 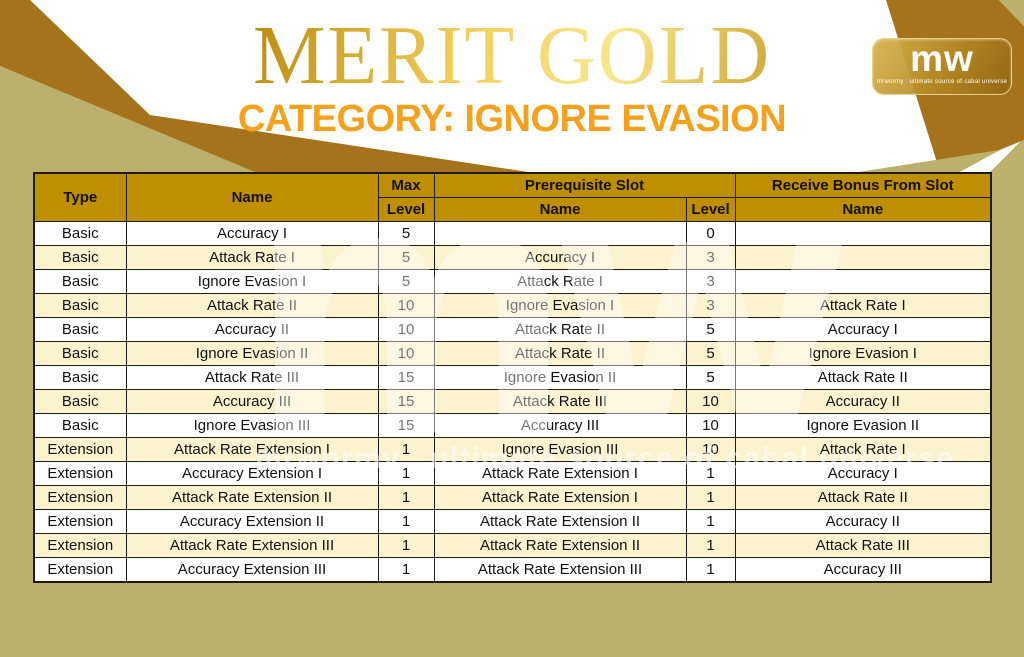 I want to click on cell-prereq-name: Ignore Evasion II, so click(x=560, y=377).